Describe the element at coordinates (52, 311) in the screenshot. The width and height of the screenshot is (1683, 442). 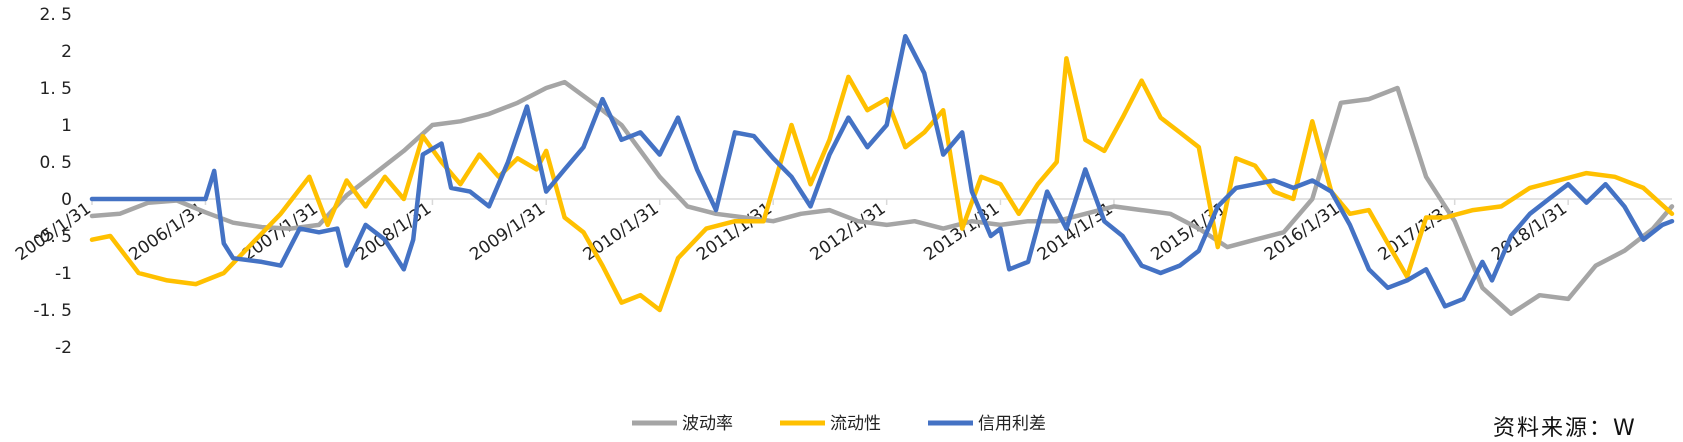
I see `y-tick-label: -1. 5` at that location.